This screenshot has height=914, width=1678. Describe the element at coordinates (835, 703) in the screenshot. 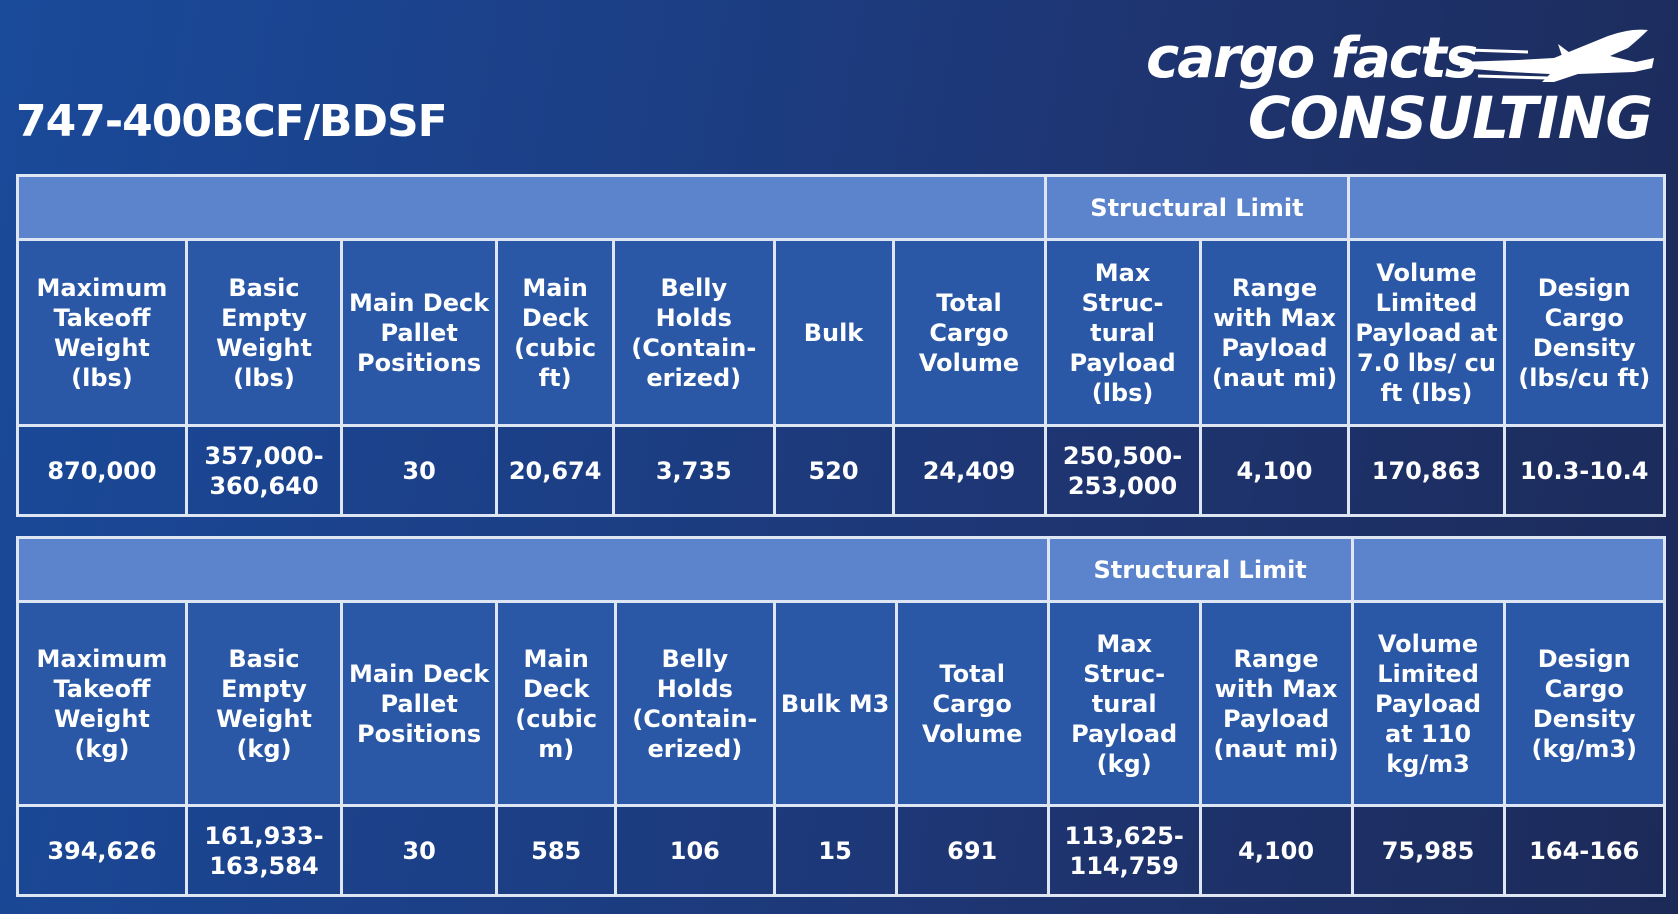

I see `header-bulk: Bulk M3` at that location.